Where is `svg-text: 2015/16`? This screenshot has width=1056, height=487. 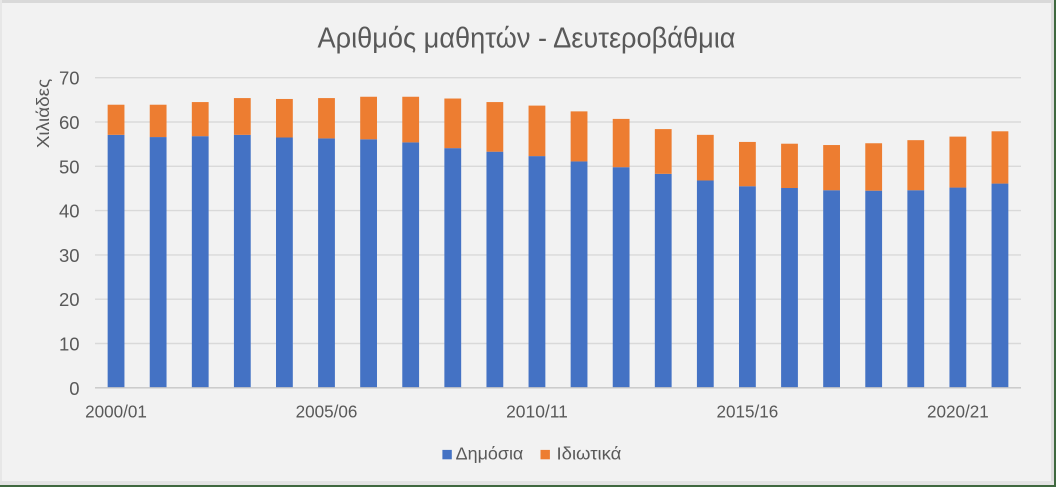 svg-text: 2015/16 is located at coordinates (748, 412).